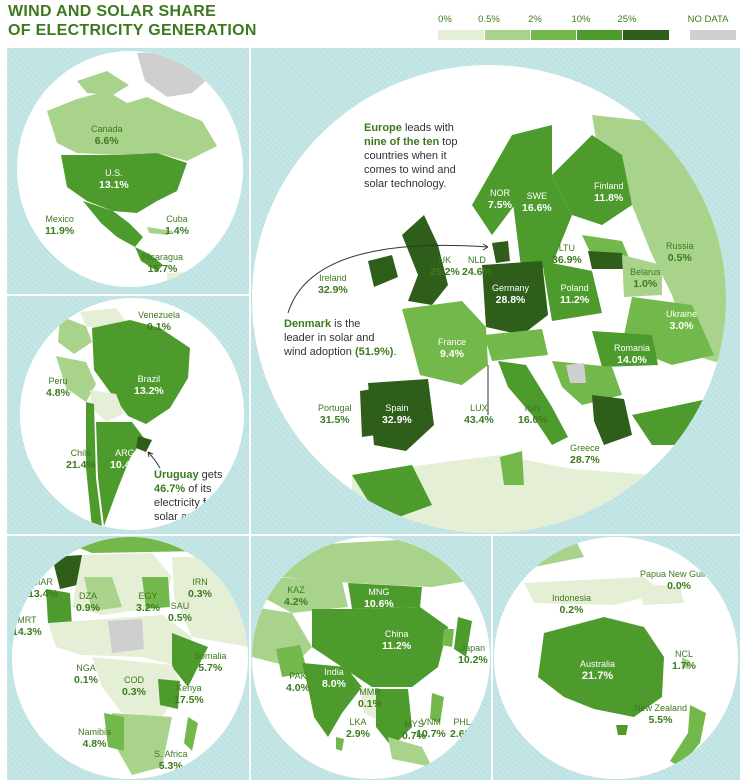  What do you see at coordinates (107, 406) in the screenshot?
I see `land-bolivia` at bounding box center [107, 406].